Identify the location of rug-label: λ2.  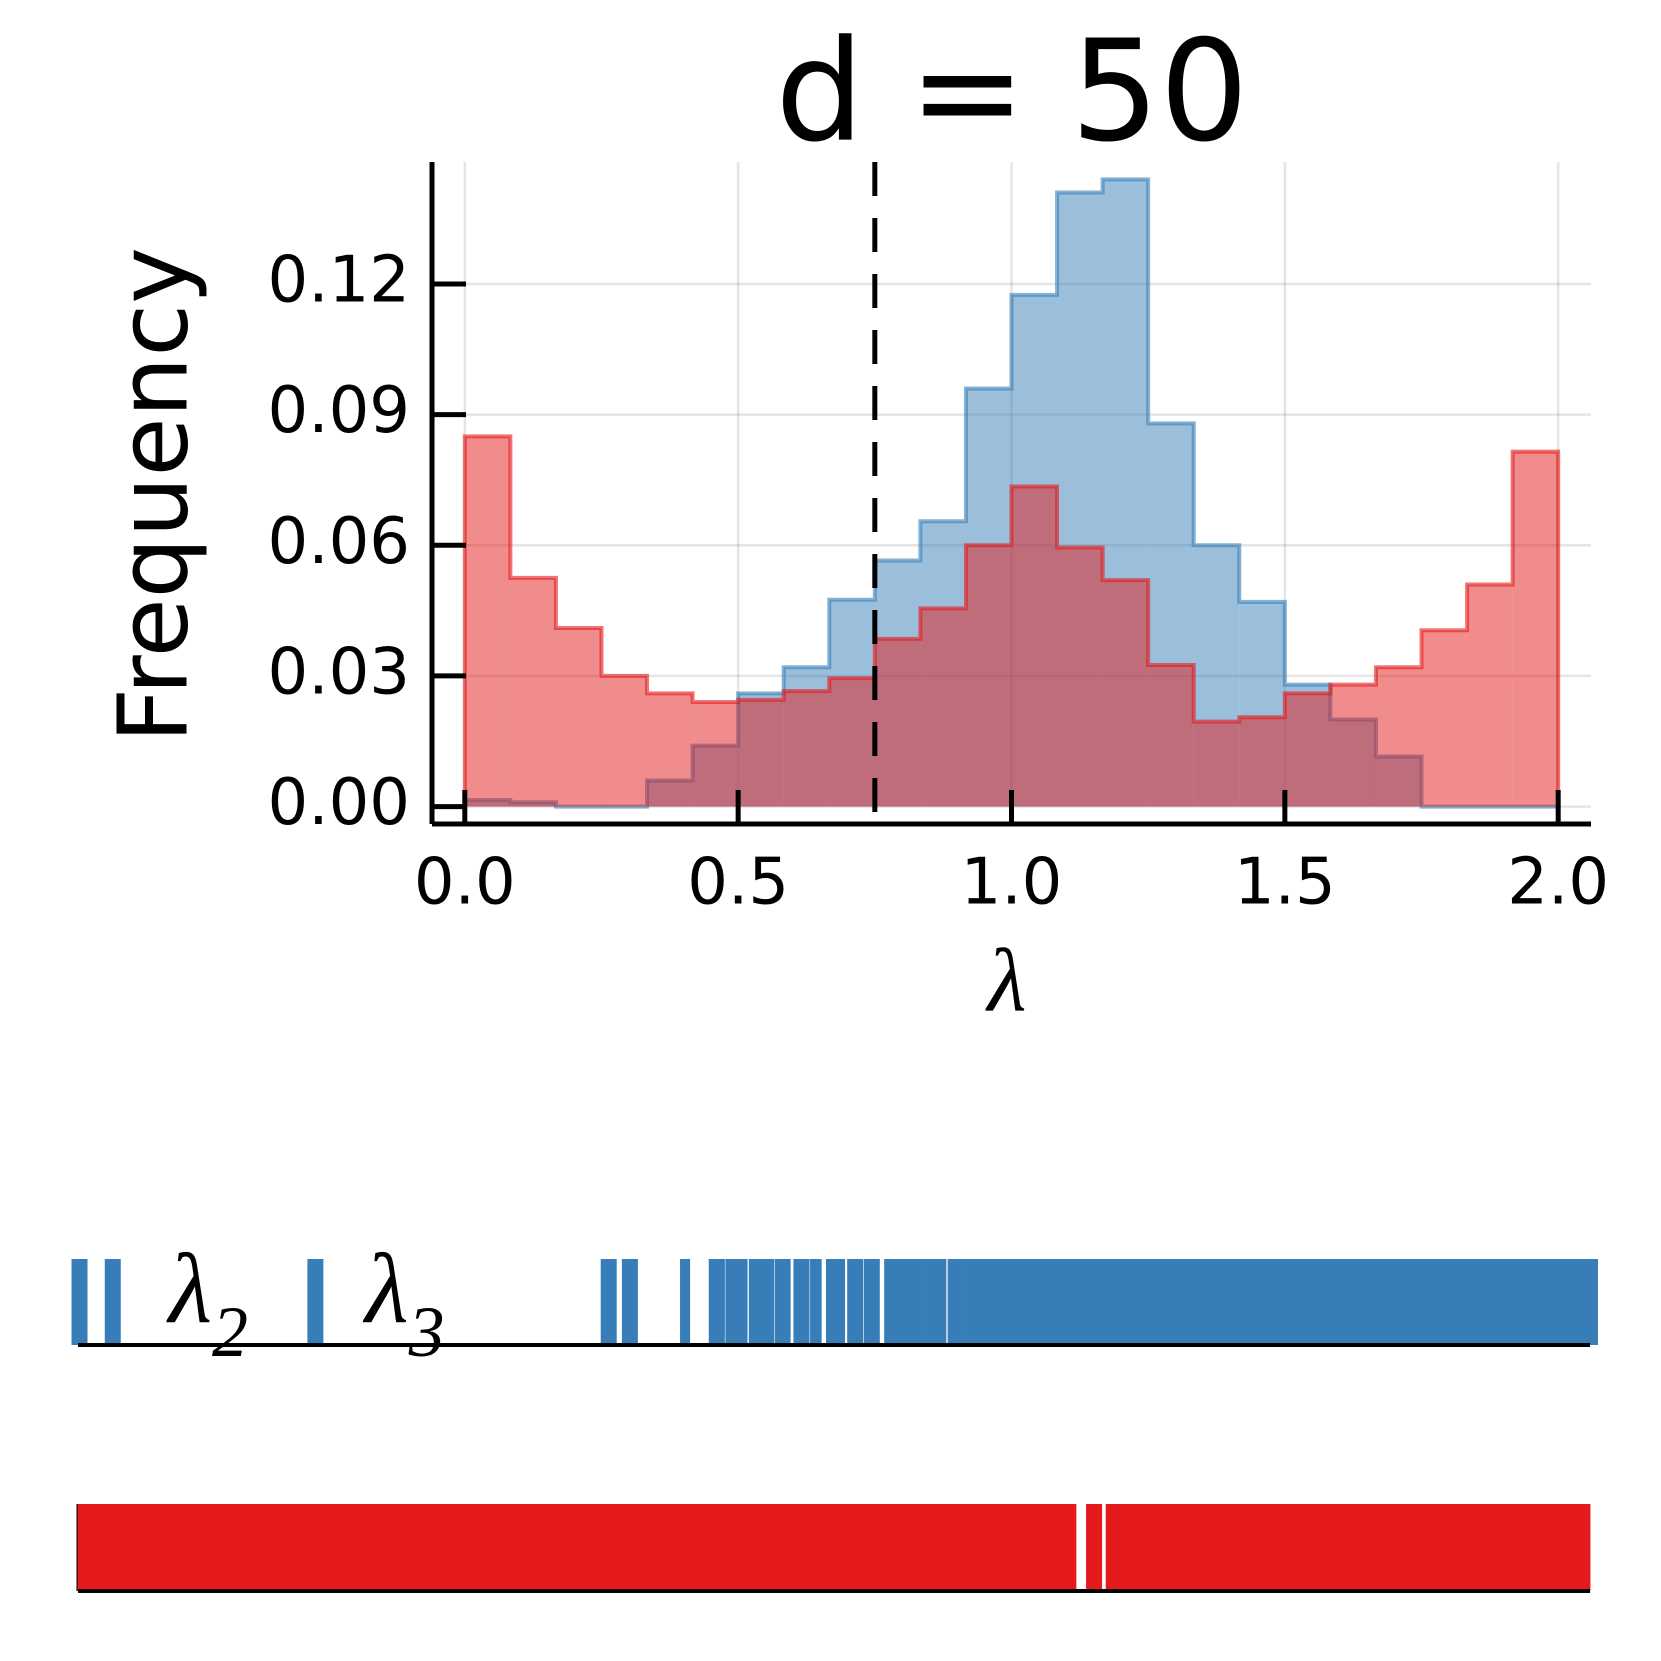
(207, 1302).